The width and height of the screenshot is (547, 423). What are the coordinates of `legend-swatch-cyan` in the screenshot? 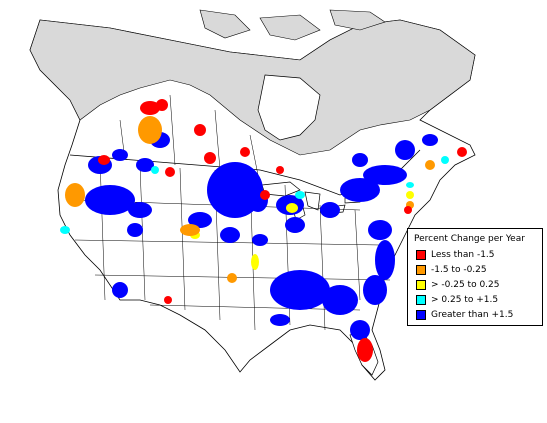 It's located at (421, 300).